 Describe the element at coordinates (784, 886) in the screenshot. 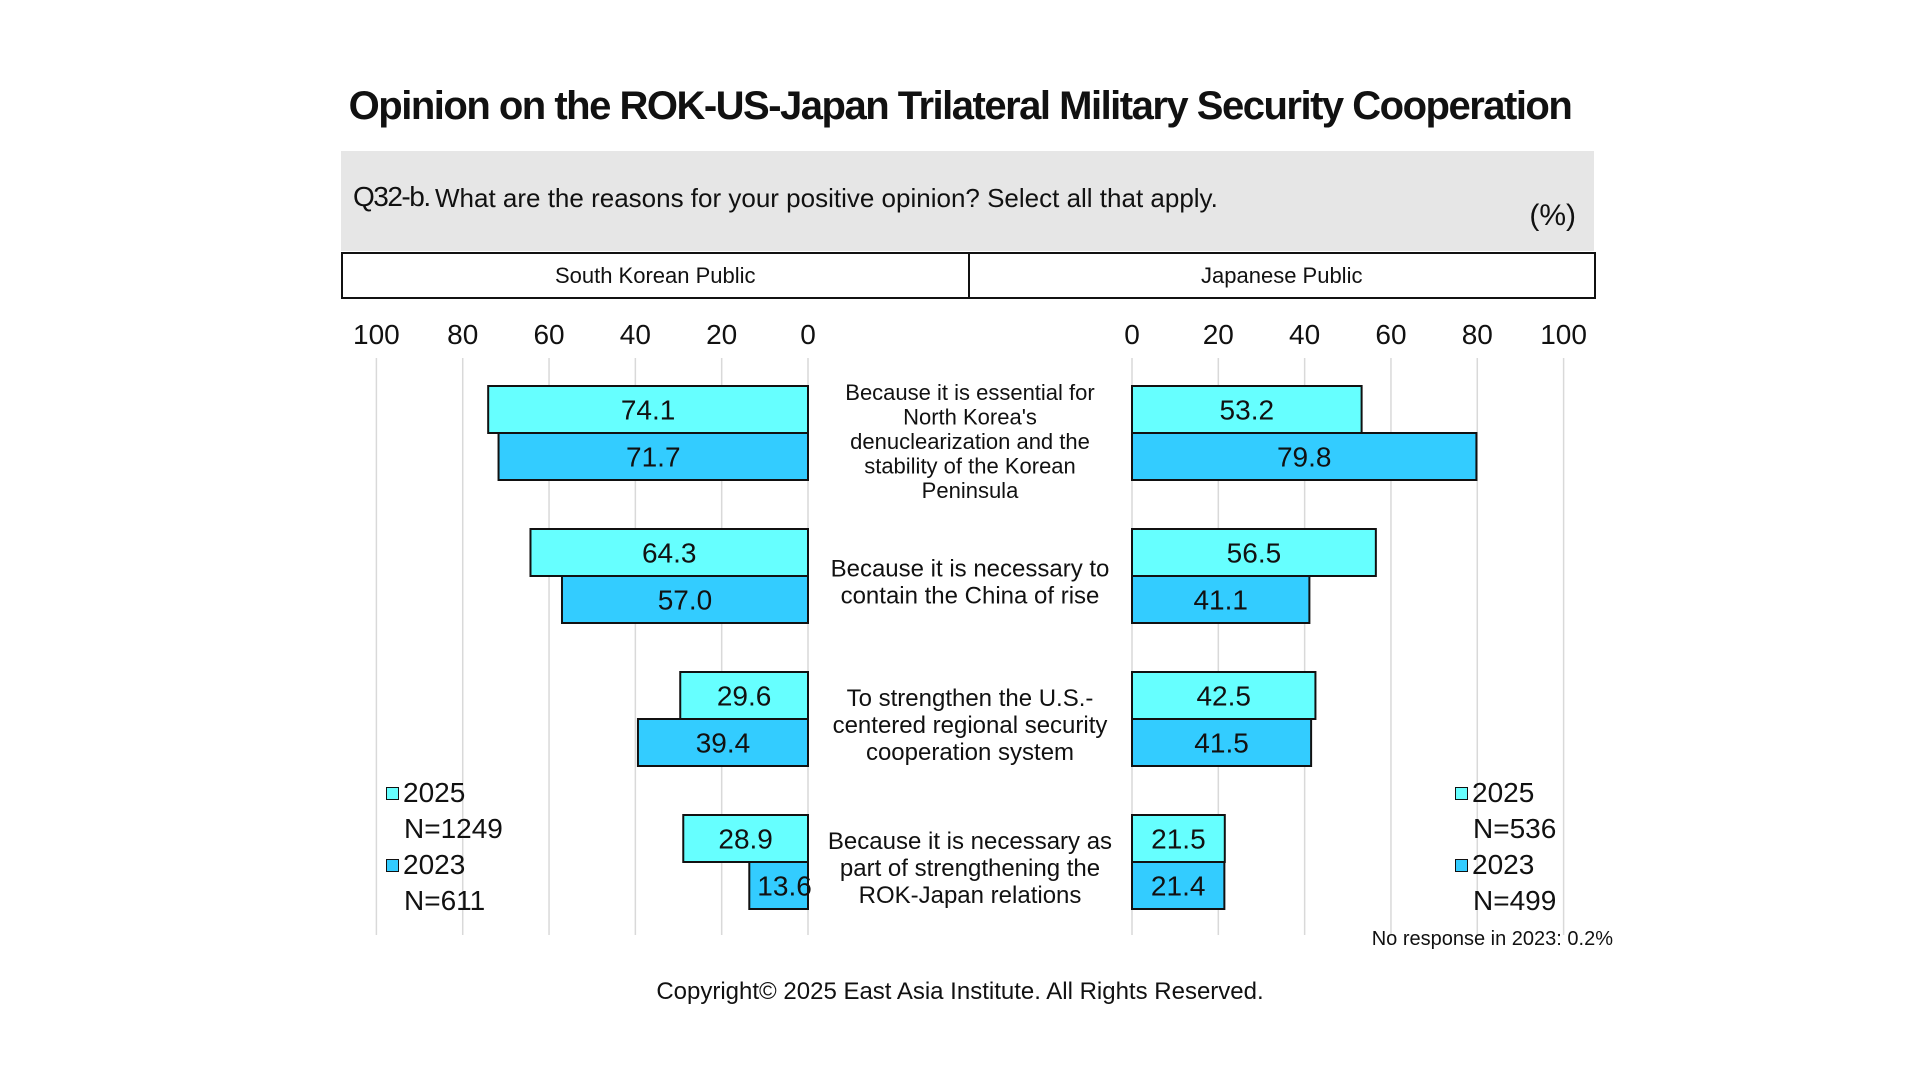

I see `data-label-south-korea-2023-4: 13.6` at that location.